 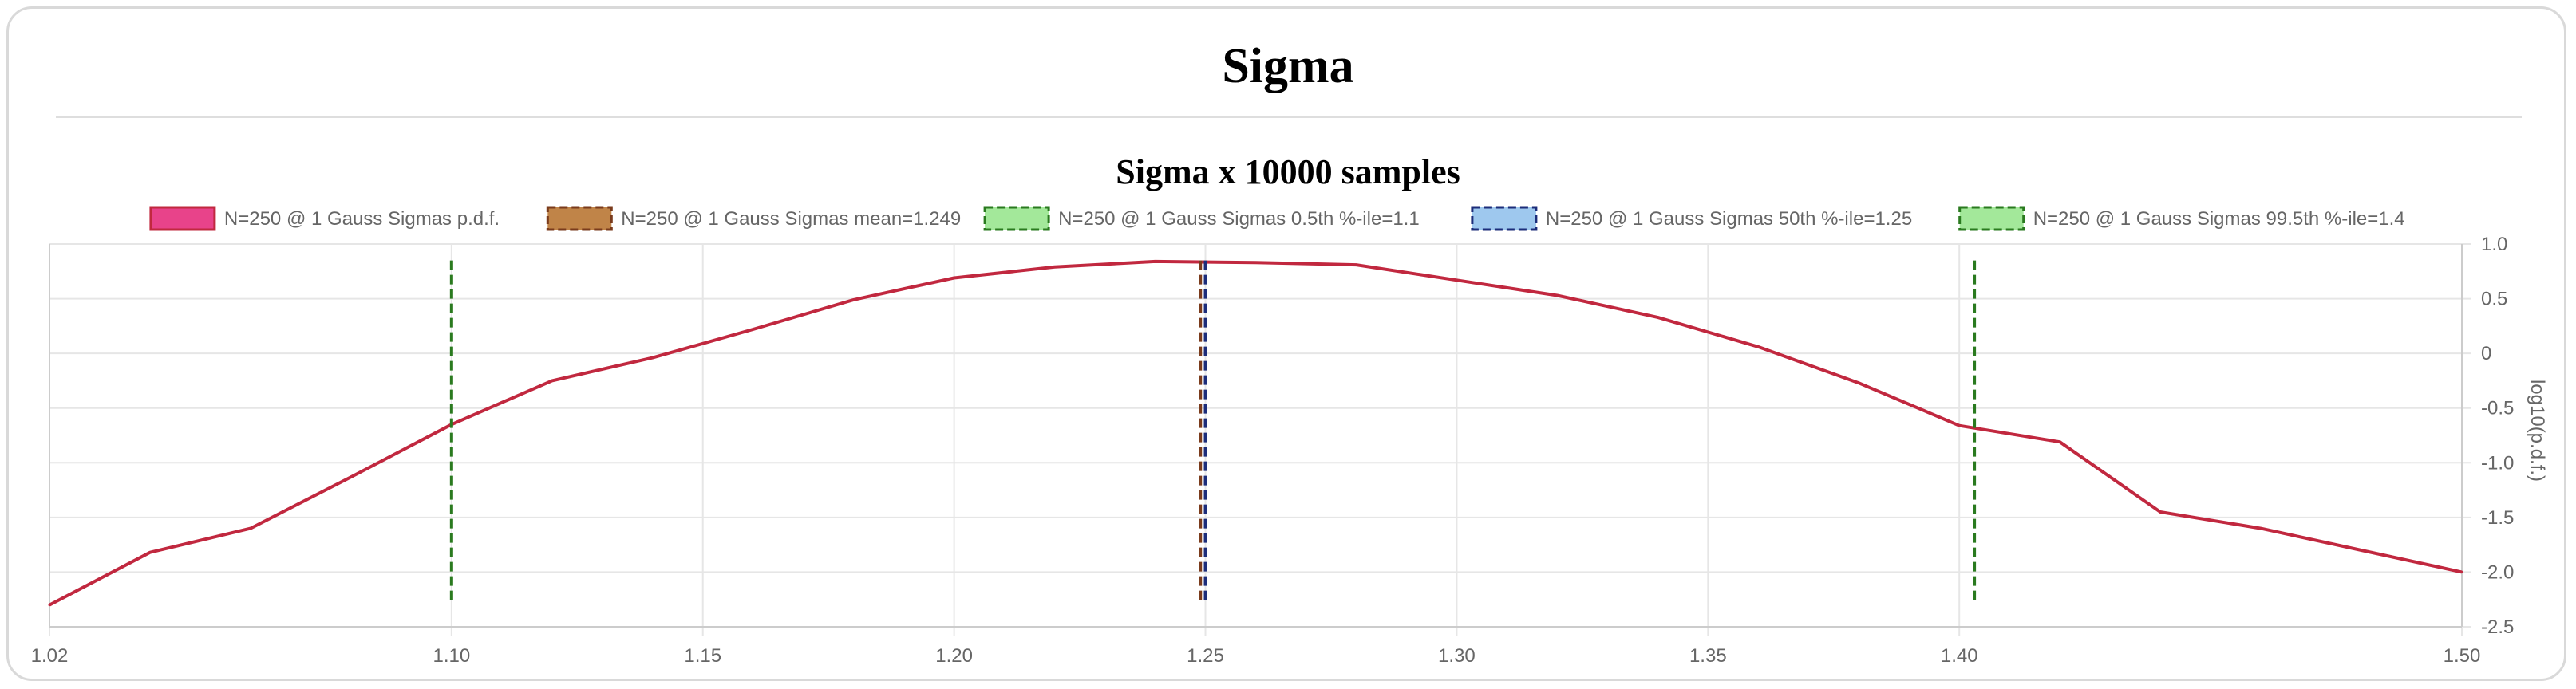 What do you see at coordinates (2497, 518) in the screenshot?
I see `y-tick-label: -1.5` at bounding box center [2497, 518].